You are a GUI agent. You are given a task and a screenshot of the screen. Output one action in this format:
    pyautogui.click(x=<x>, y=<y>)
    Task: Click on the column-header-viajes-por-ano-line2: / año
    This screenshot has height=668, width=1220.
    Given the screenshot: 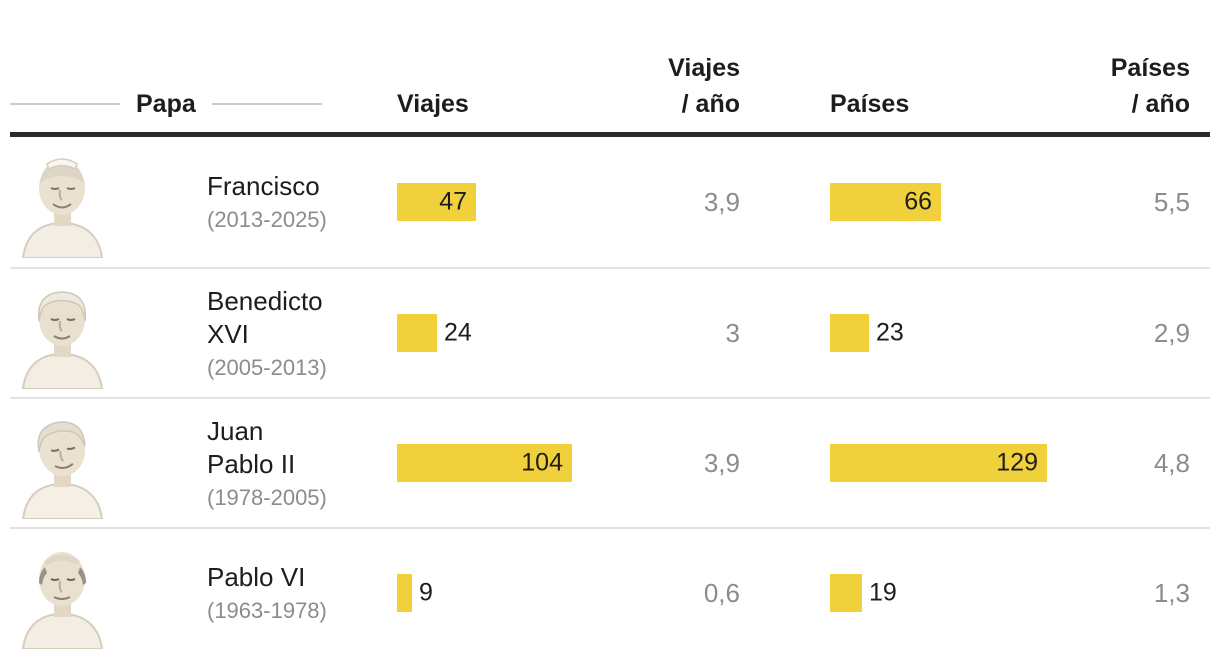 What is the action you would take?
    pyautogui.click(x=710, y=104)
    